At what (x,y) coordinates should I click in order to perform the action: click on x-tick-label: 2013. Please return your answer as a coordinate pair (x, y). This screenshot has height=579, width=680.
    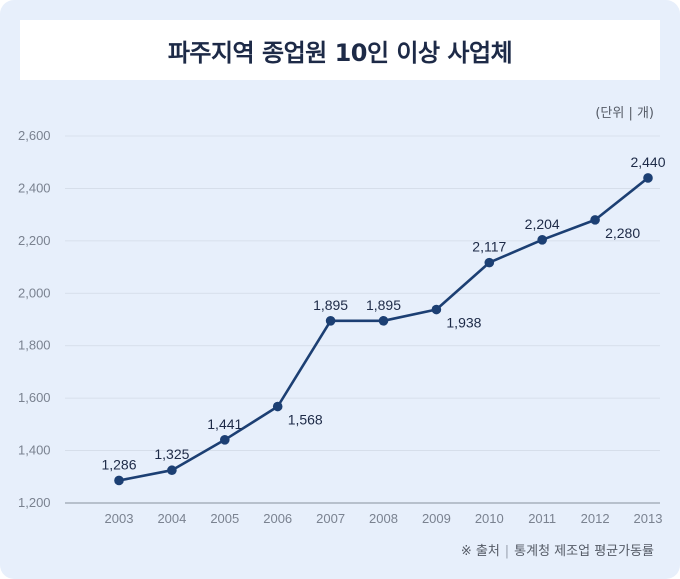
    Looking at the image, I should click on (648, 518).